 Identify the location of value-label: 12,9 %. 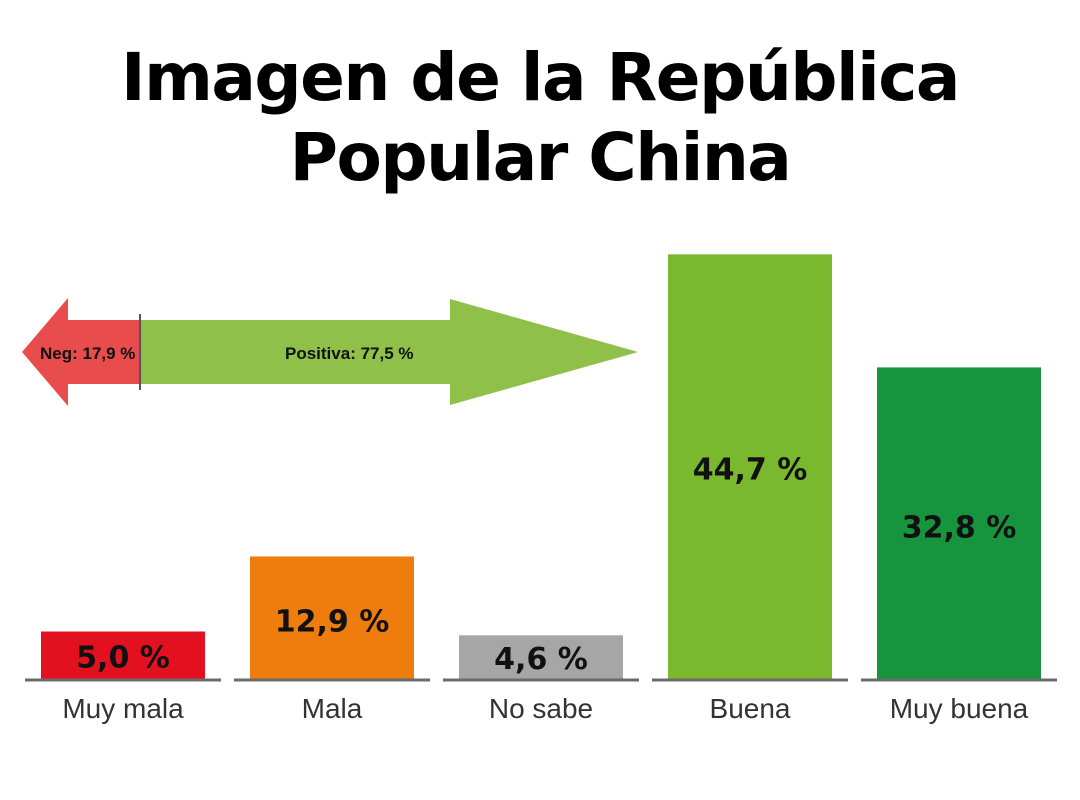
(332, 621).